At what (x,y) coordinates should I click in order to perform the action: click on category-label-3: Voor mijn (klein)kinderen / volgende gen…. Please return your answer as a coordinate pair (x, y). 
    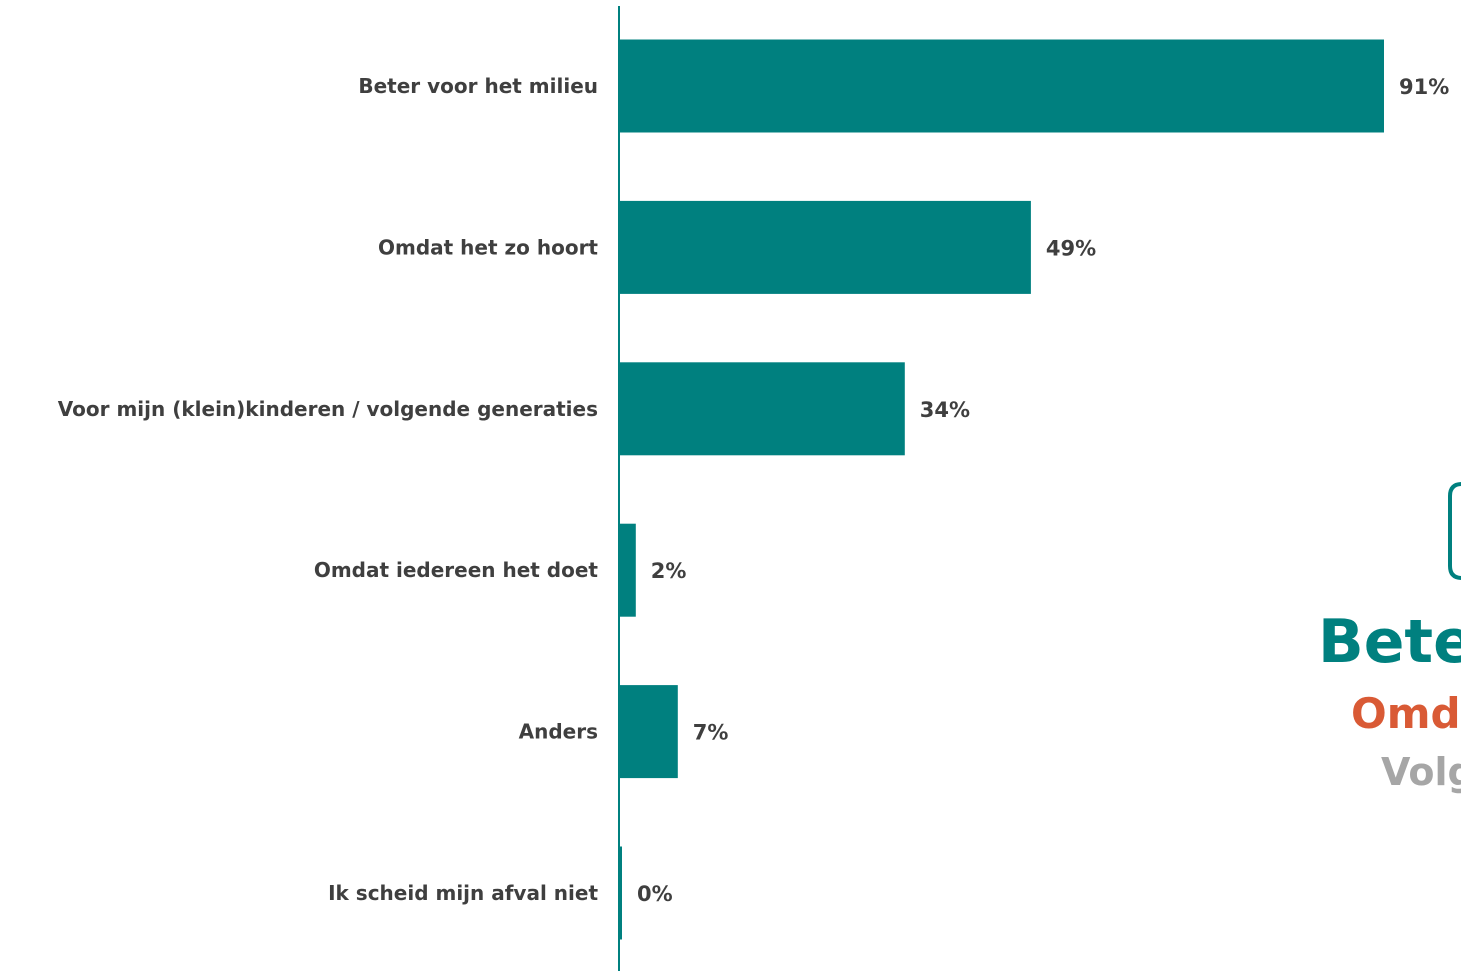
    Looking at the image, I should click on (328, 409).